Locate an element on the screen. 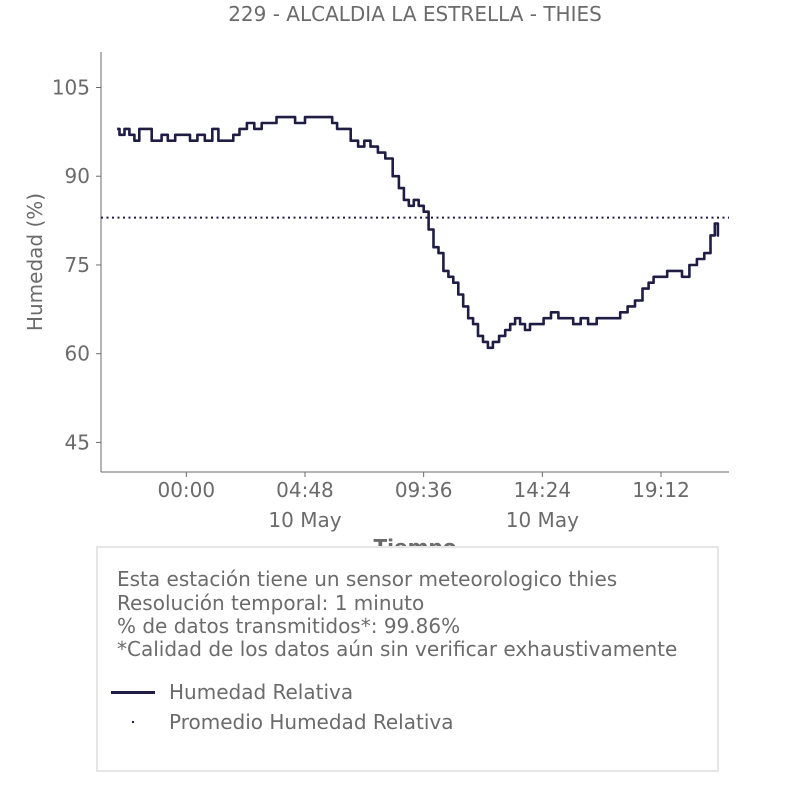 The width and height of the screenshot is (806, 806). x-tick-label: 19:12 is located at coordinates (661, 490).